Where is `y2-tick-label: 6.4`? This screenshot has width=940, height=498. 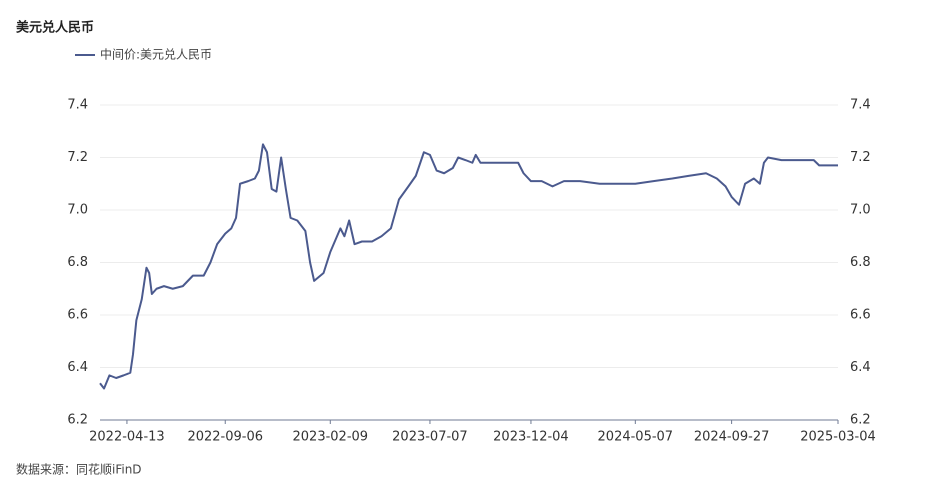
y2-tick-label: 6.4 is located at coordinates (860, 367).